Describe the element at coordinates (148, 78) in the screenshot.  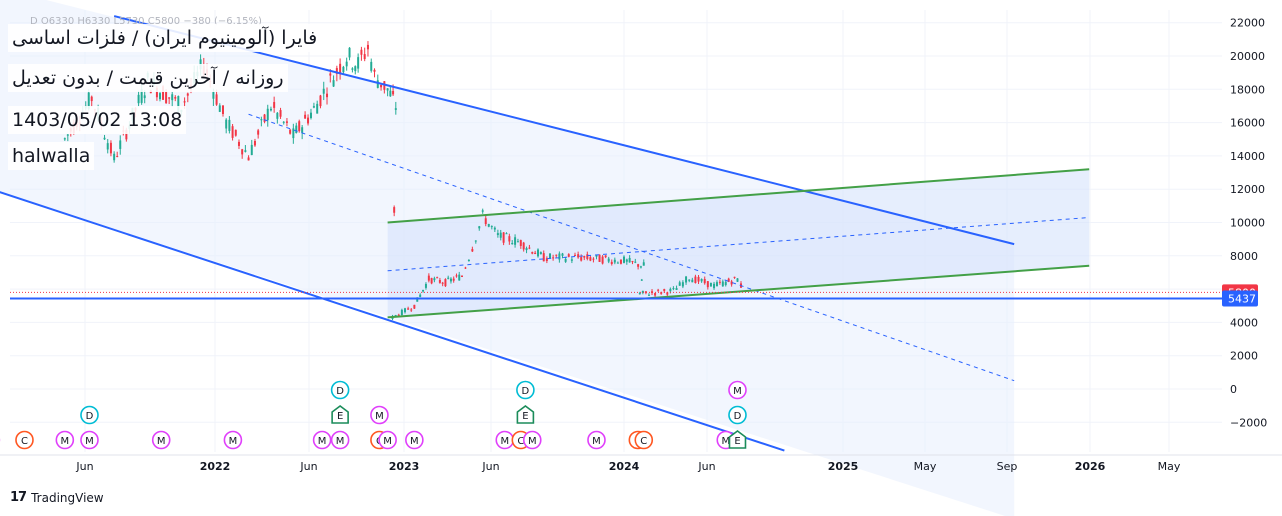
I see `chart-subtitle: روزانه / آخرین قیمت / بدون تعدیل` at that location.